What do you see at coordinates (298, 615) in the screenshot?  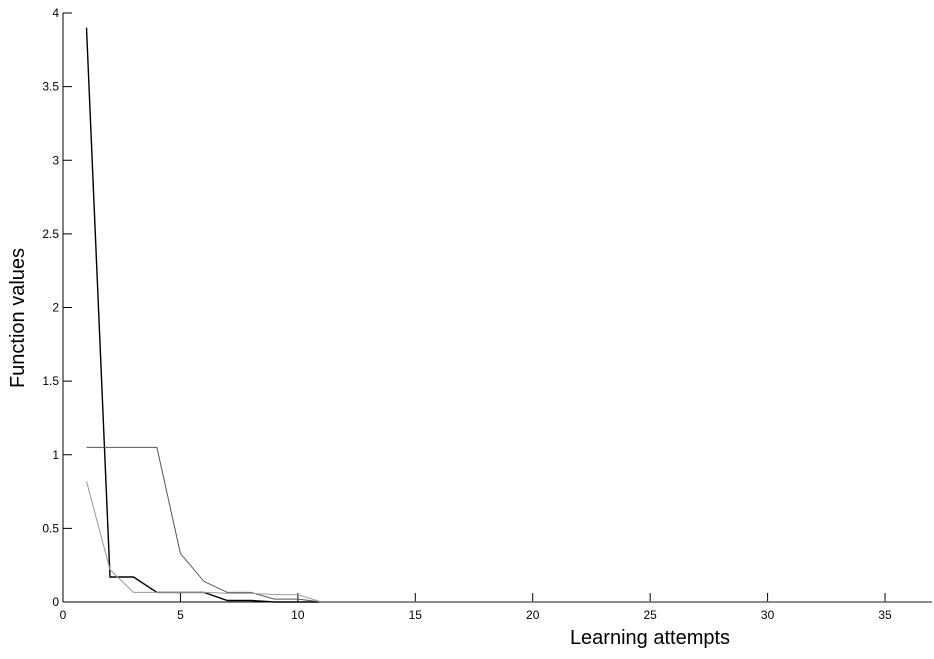 I see `x-tick-label: 10` at bounding box center [298, 615].